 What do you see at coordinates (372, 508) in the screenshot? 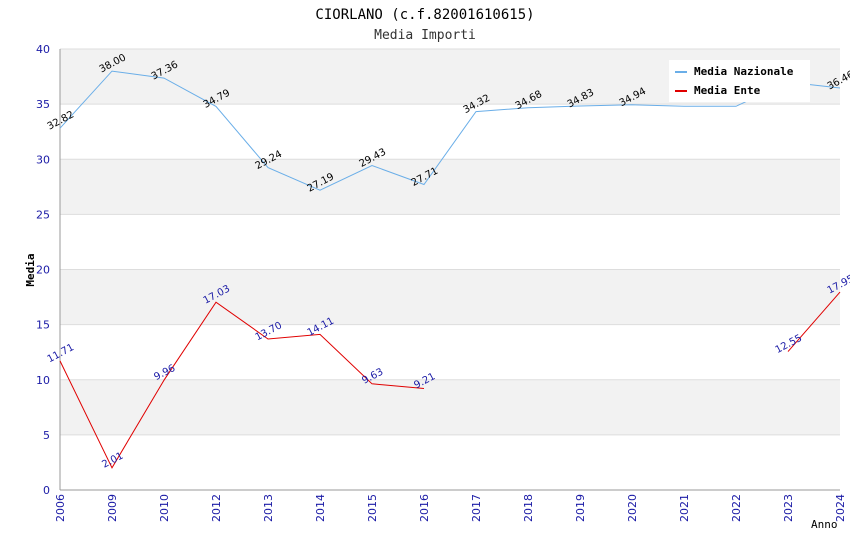
I see `x-tick-label: 2015` at bounding box center [372, 508].